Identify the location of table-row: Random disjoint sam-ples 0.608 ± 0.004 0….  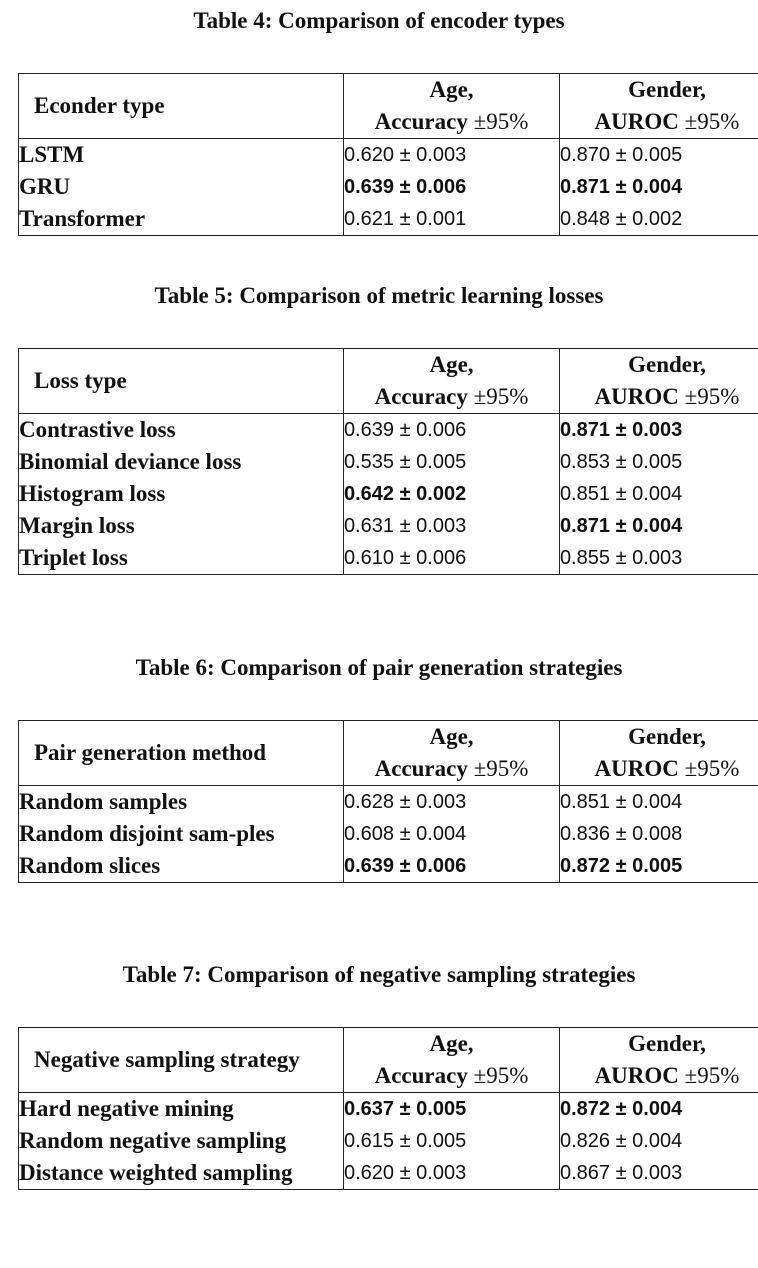
(388, 834).